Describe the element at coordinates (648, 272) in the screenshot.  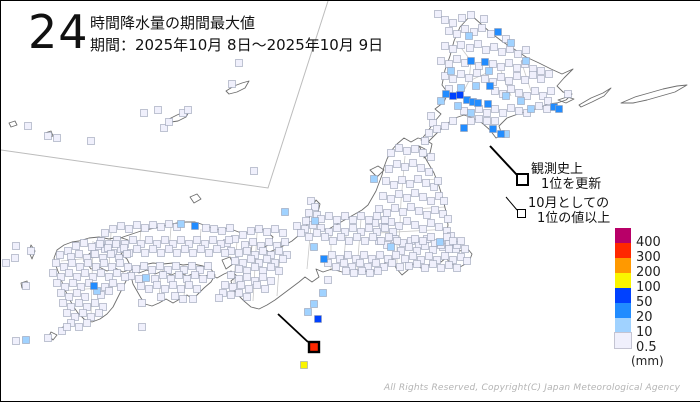
I see `scale-value-label: 200` at that location.